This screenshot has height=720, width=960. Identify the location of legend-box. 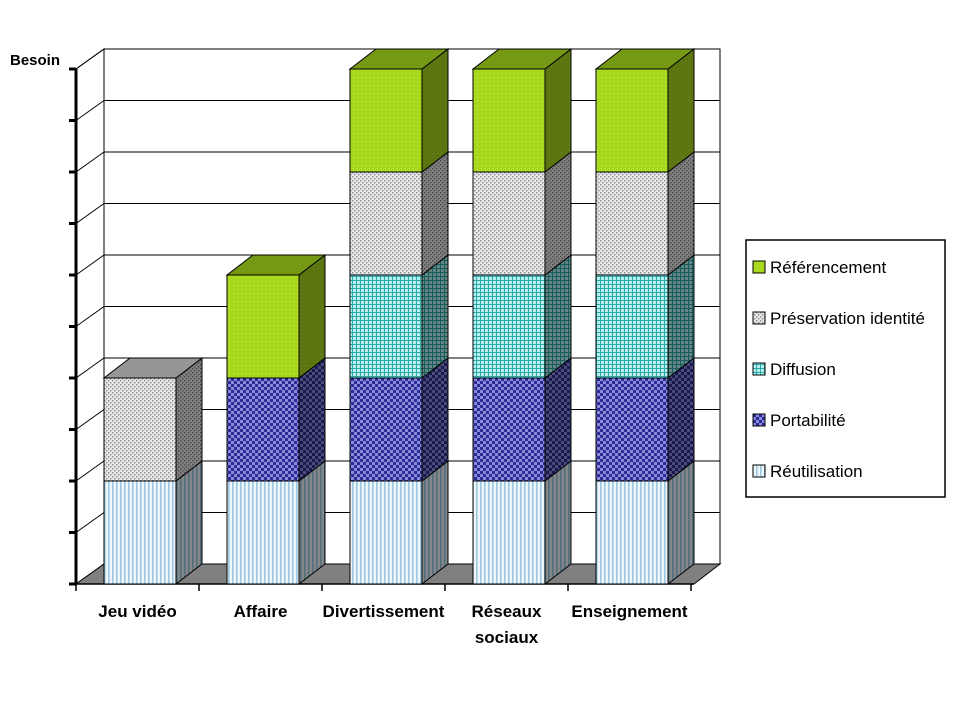
(845, 368).